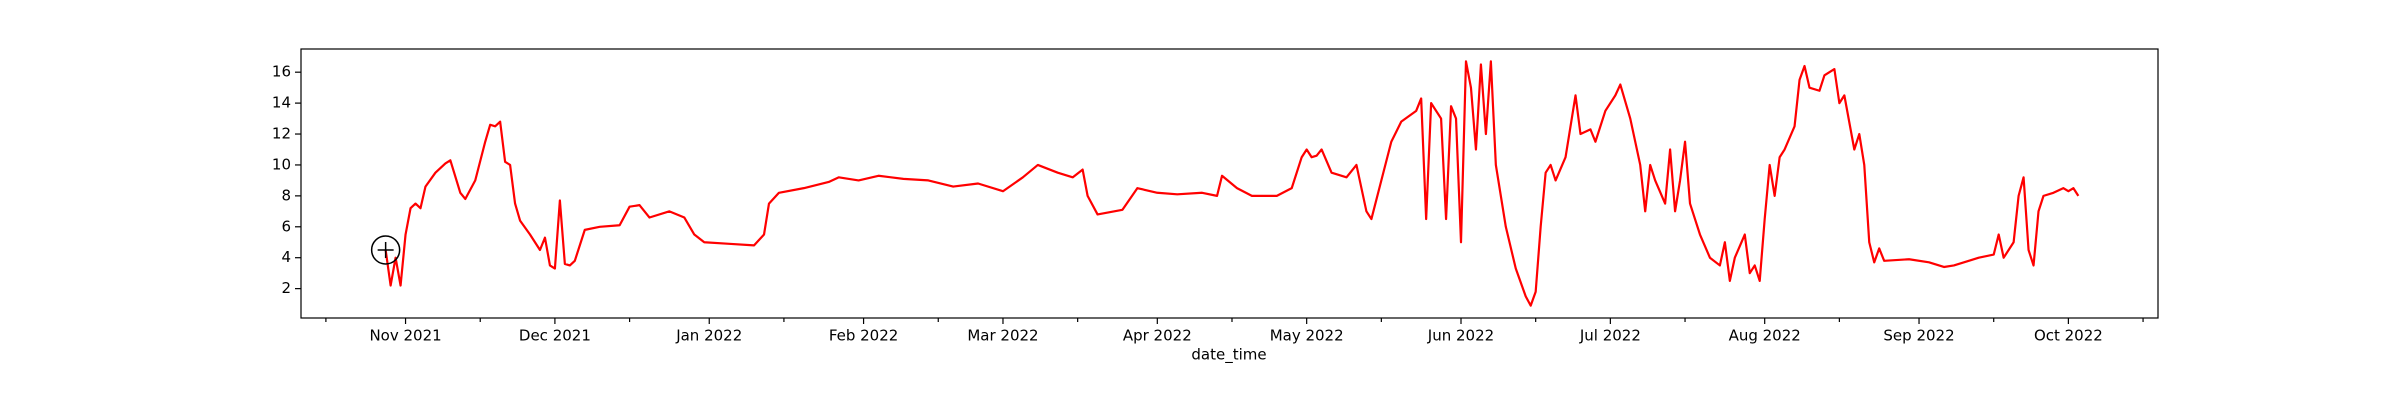 The height and width of the screenshot is (400, 2400). What do you see at coordinates (555, 336) in the screenshot?
I see `x-tick-label: Dec 2021` at bounding box center [555, 336].